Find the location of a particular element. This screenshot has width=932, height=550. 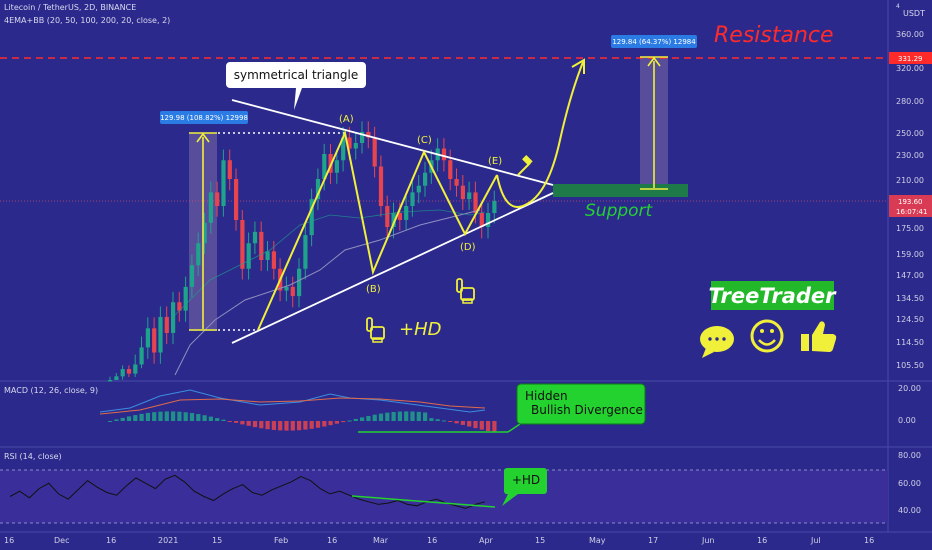

currency-digit: 4 is located at coordinates (898, 6).